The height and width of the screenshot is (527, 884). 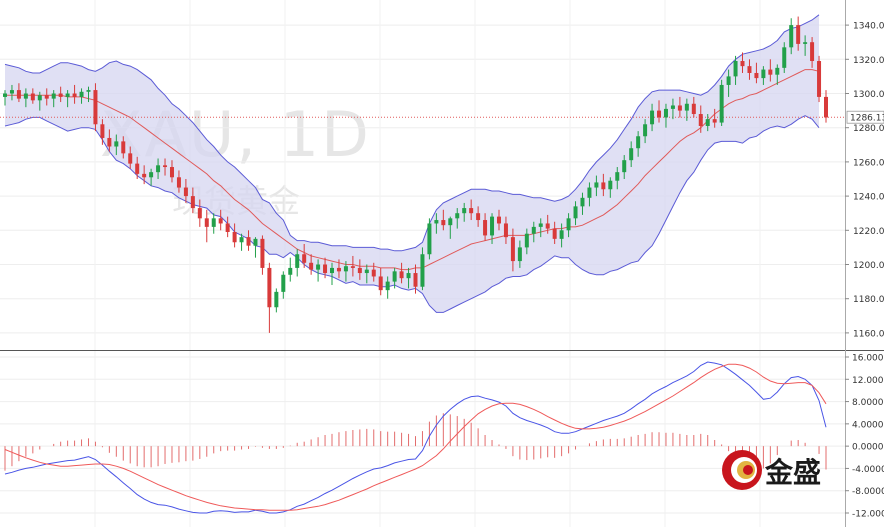 I want to click on last-price-label: 1286.13, so click(x=867, y=119).